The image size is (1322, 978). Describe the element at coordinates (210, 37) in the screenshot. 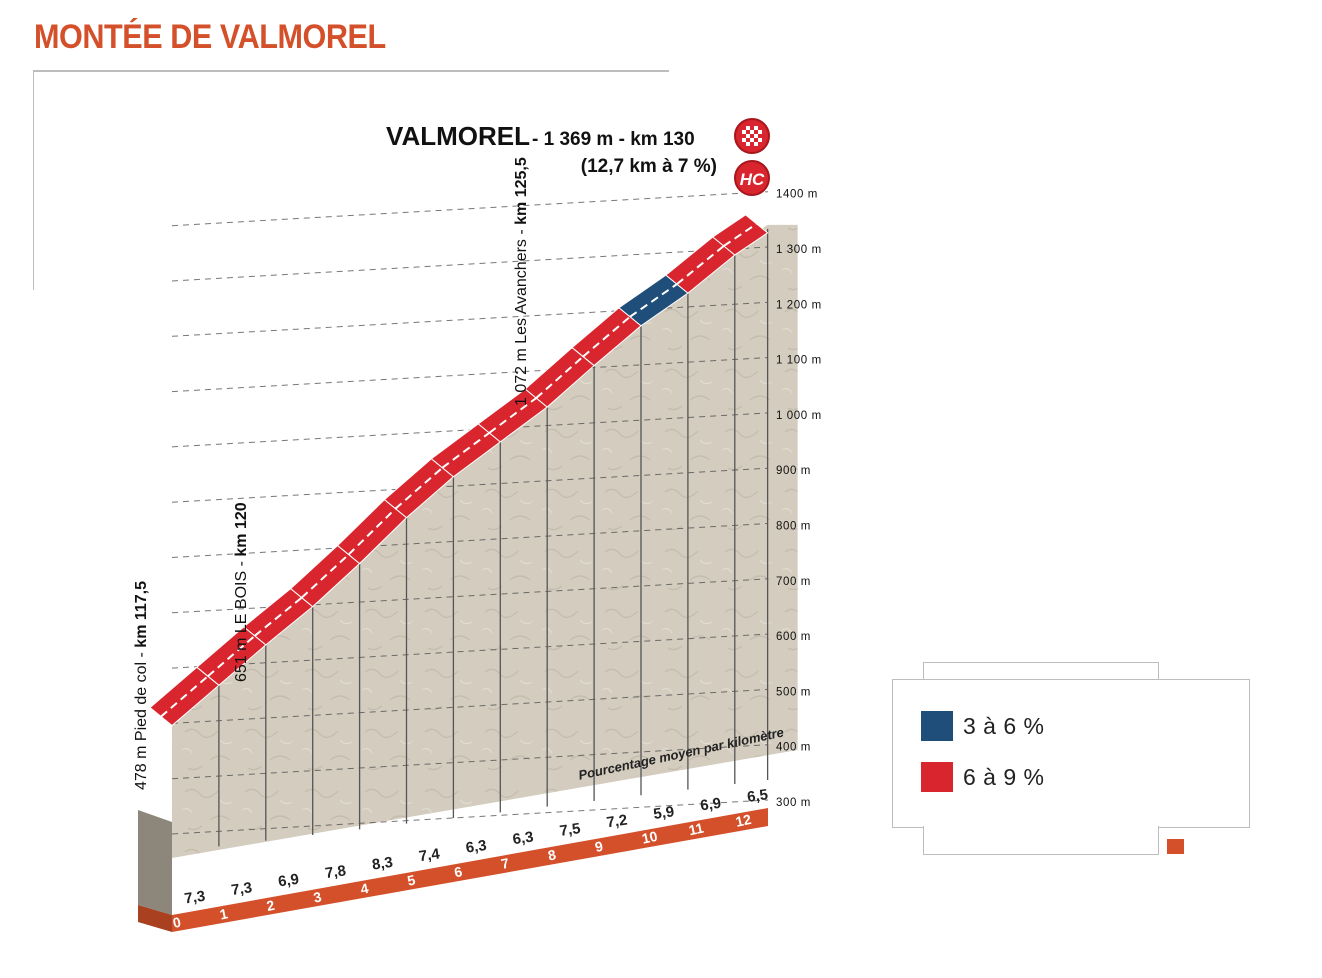

I see `profile-title: MONTÉE DE VALMOREL` at that location.